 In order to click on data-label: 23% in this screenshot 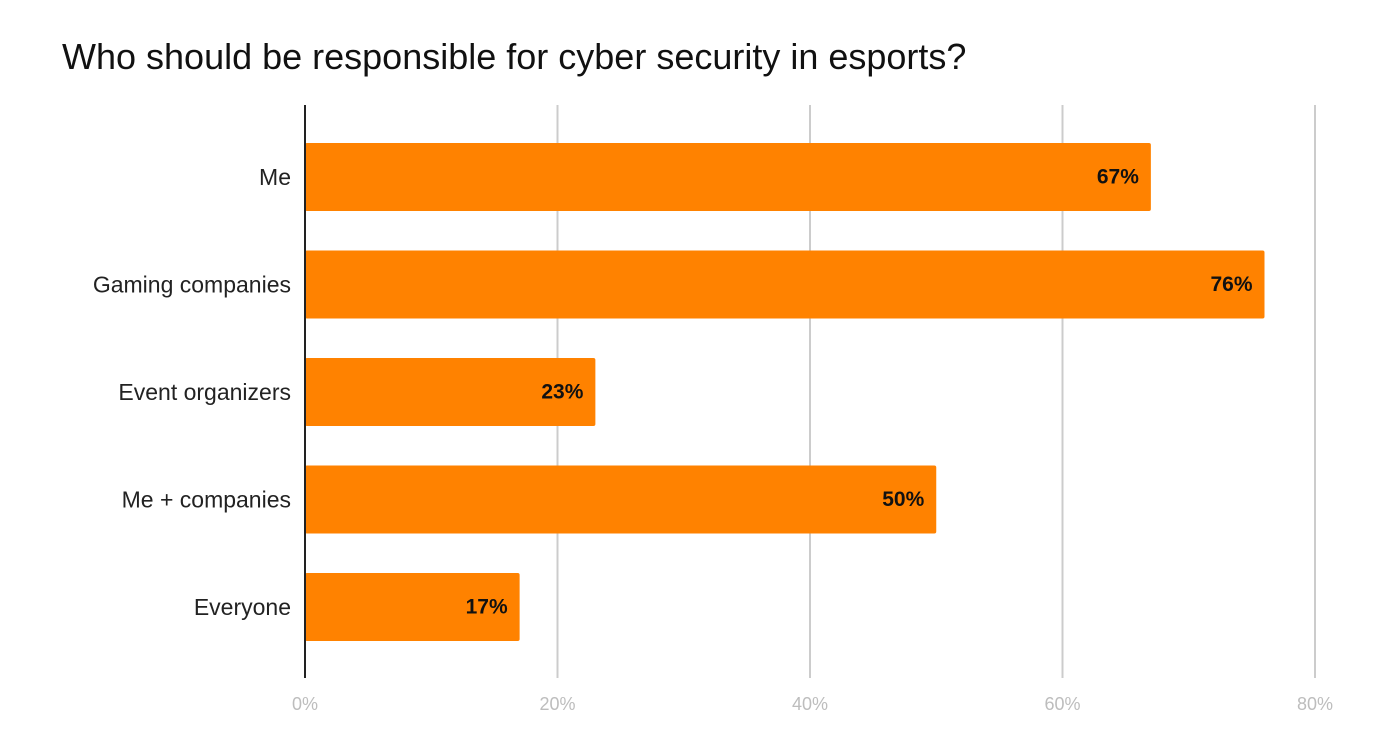, I will do `click(562, 392)`.